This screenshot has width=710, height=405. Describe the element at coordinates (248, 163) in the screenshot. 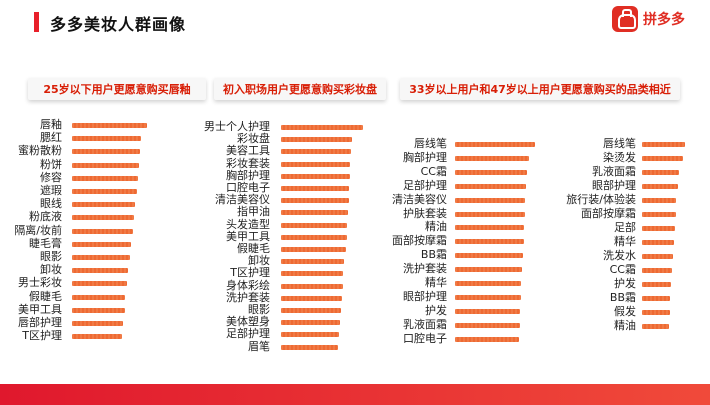

I see `category-label: 彩妆套装` at that location.